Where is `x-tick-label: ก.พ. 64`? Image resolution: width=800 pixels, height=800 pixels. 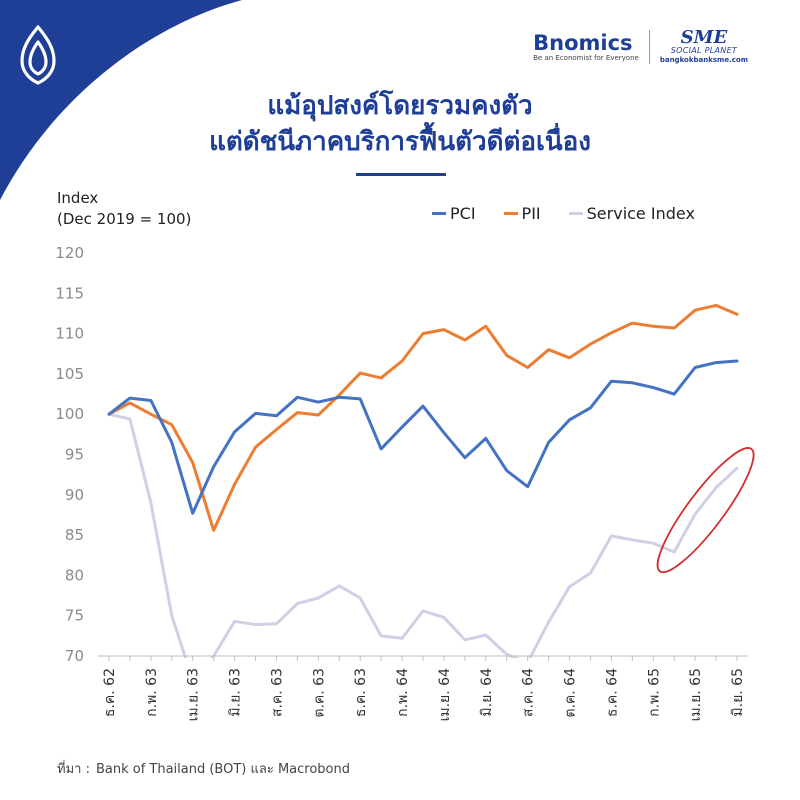
x-tick-label: ก.พ. 64 is located at coordinates (403, 692).